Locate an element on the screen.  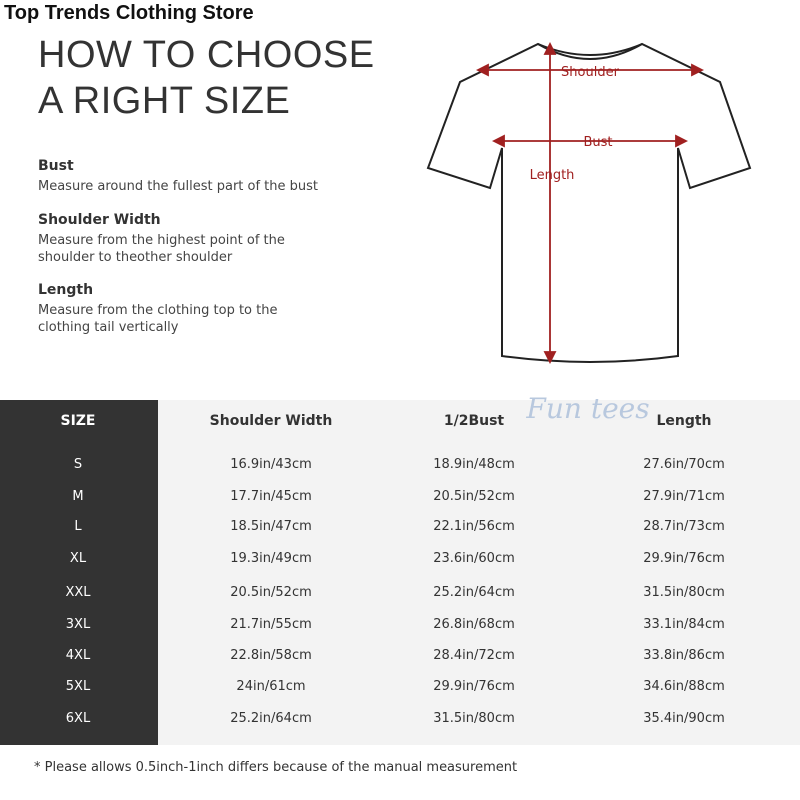
size-label: L is located at coordinates (78, 526).